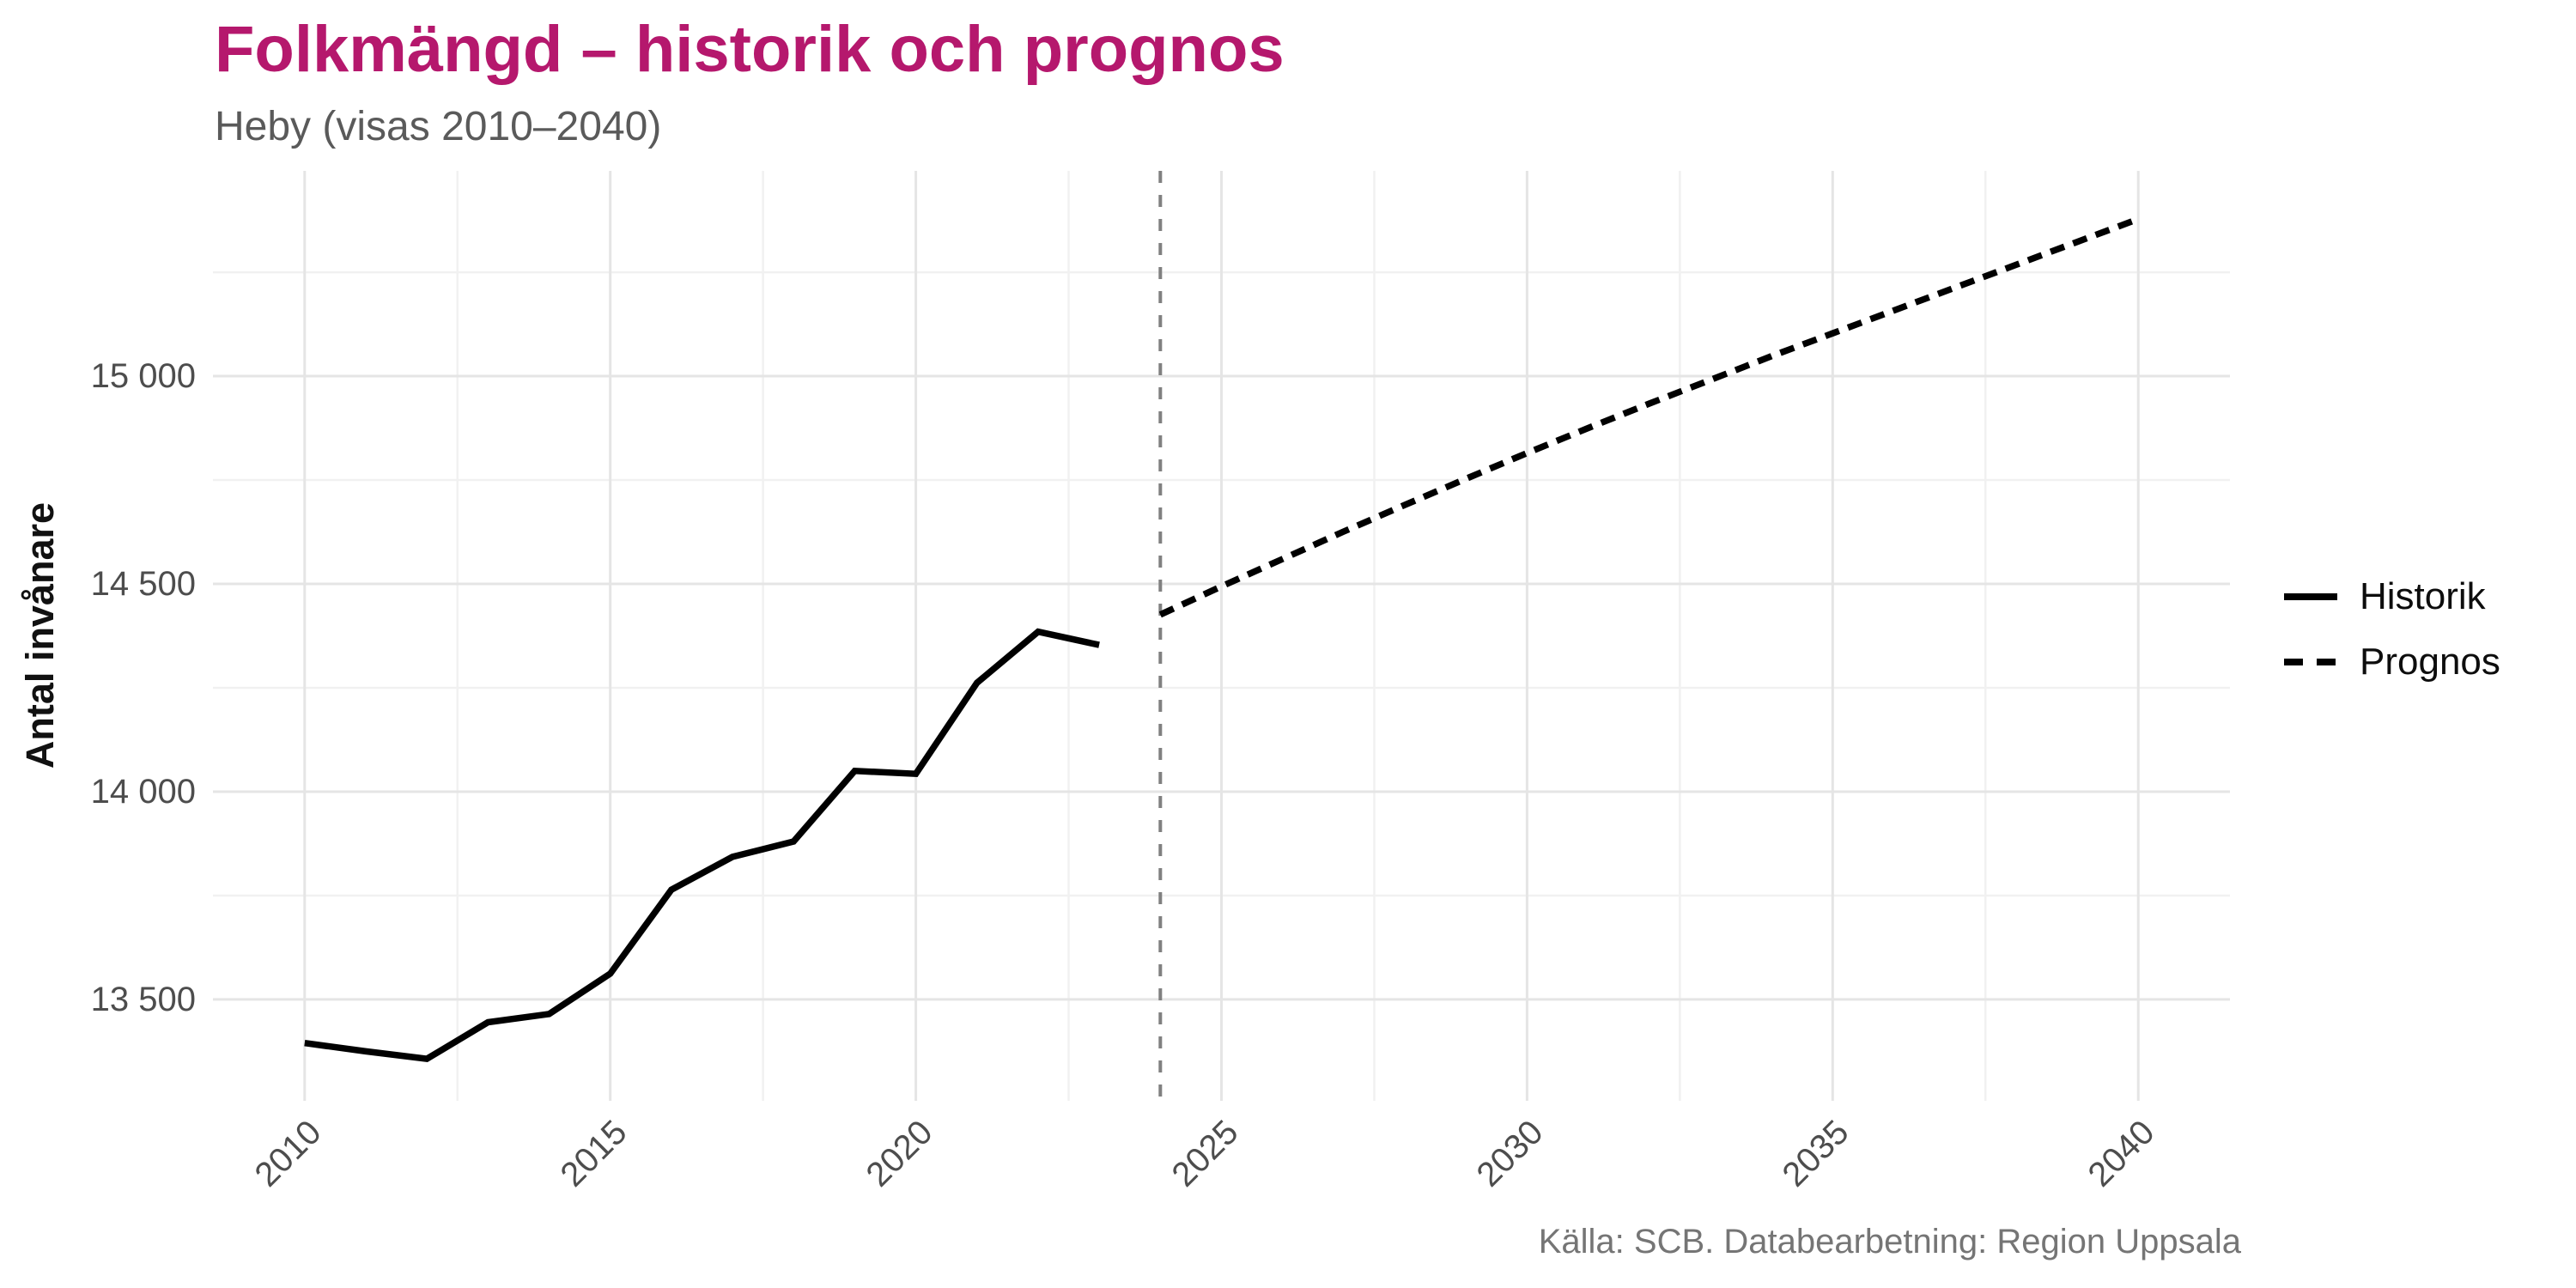  What do you see at coordinates (702, 845) in the screenshot?
I see `historik-line` at bounding box center [702, 845].